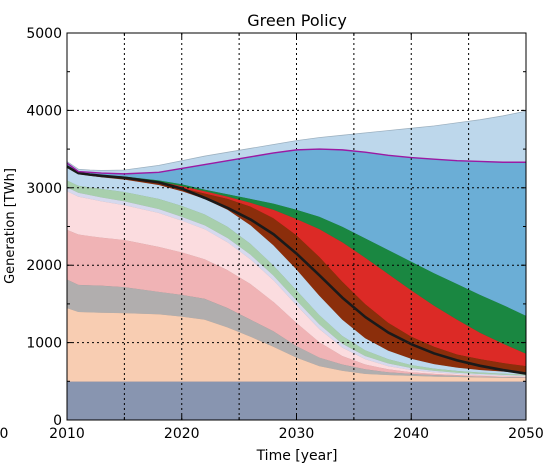 This screenshot has width=551, height=469. Describe the element at coordinates (411, 434) in the screenshot. I see `x-tick-label: 2040` at that location.